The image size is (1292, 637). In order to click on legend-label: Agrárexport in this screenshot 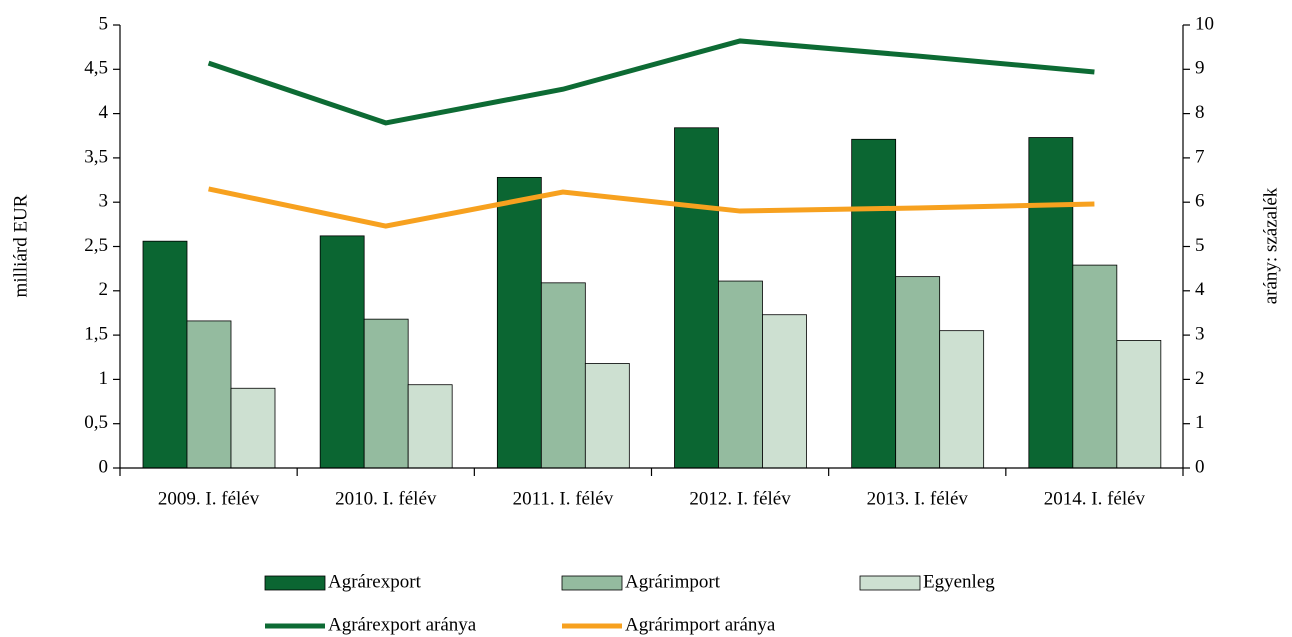, I will do `click(375, 581)`.